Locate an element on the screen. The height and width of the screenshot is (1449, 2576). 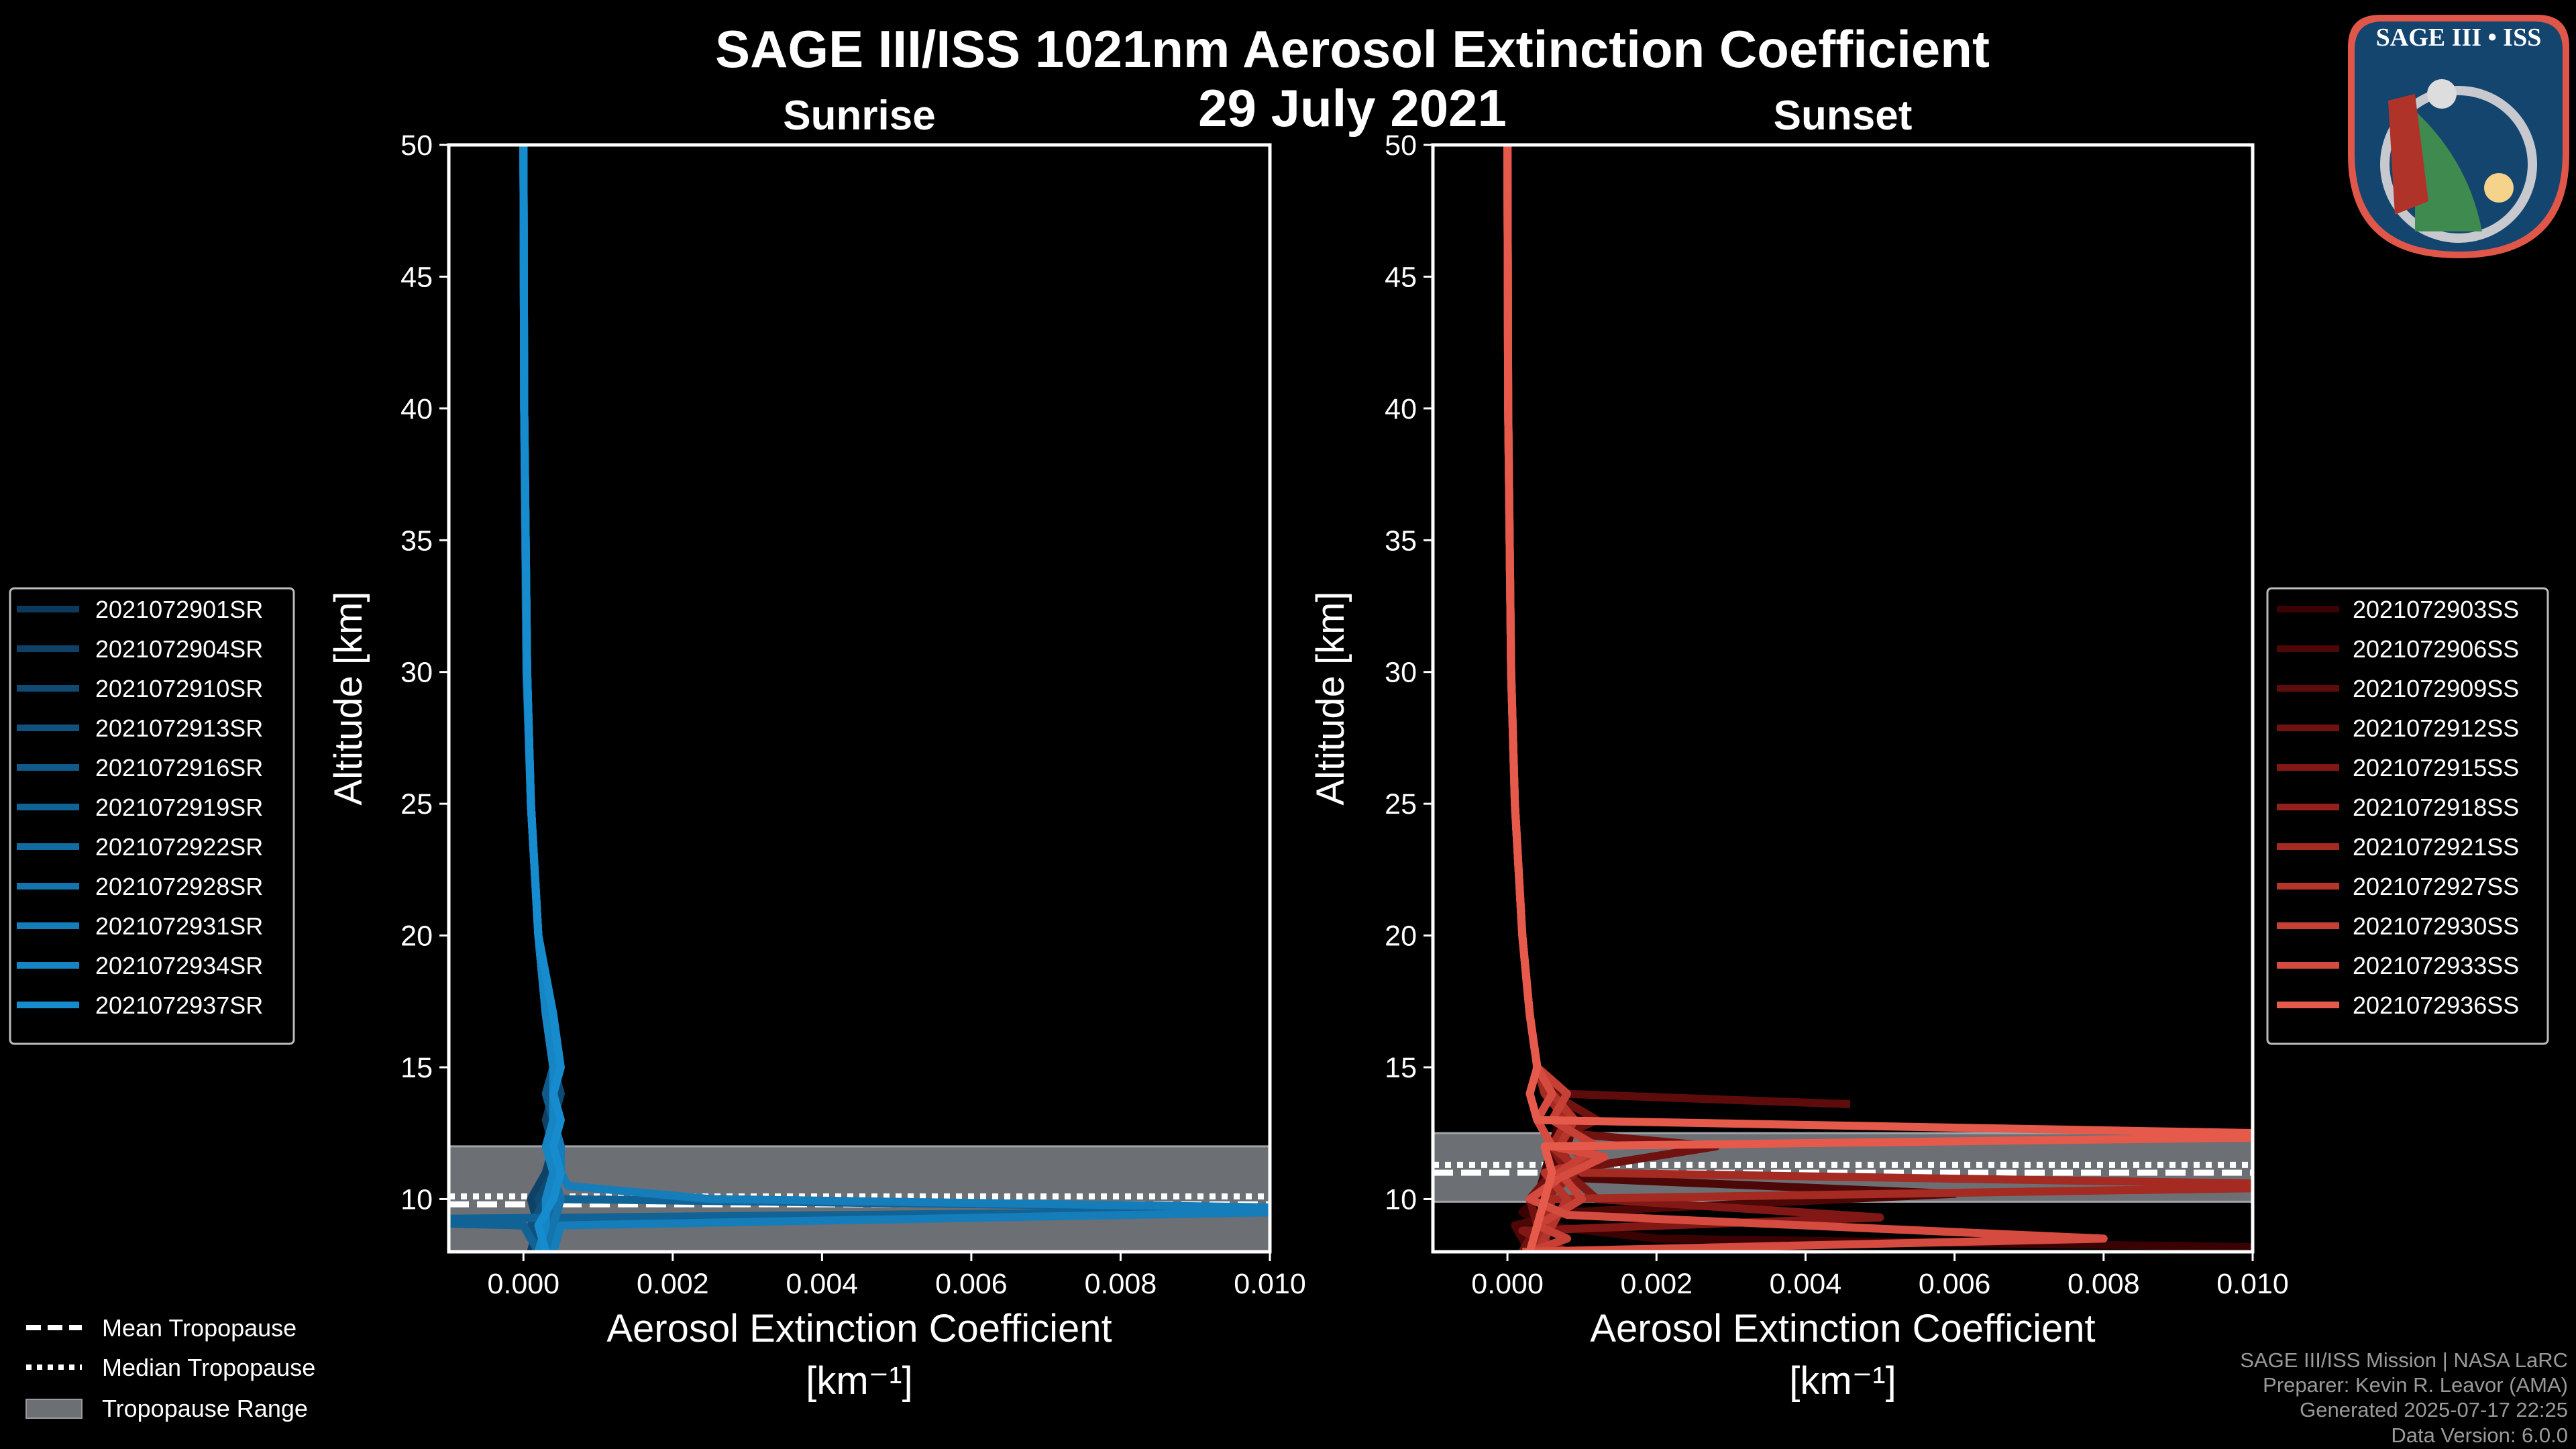
footer-preparer: Preparer: Kevin R. Leavor (AMA) is located at coordinates (2415, 1385).